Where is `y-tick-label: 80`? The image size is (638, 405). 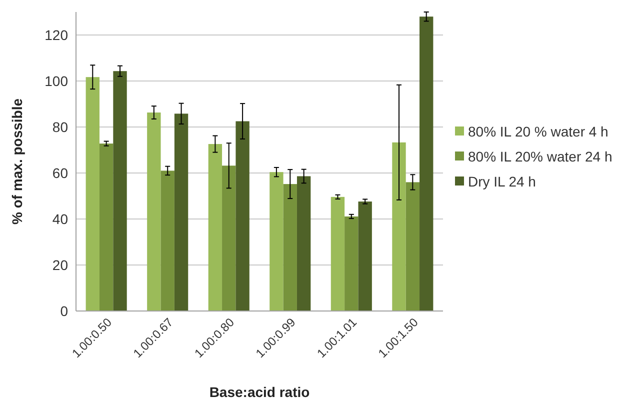
y-tick-label: 80 is located at coordinates (60, 126).